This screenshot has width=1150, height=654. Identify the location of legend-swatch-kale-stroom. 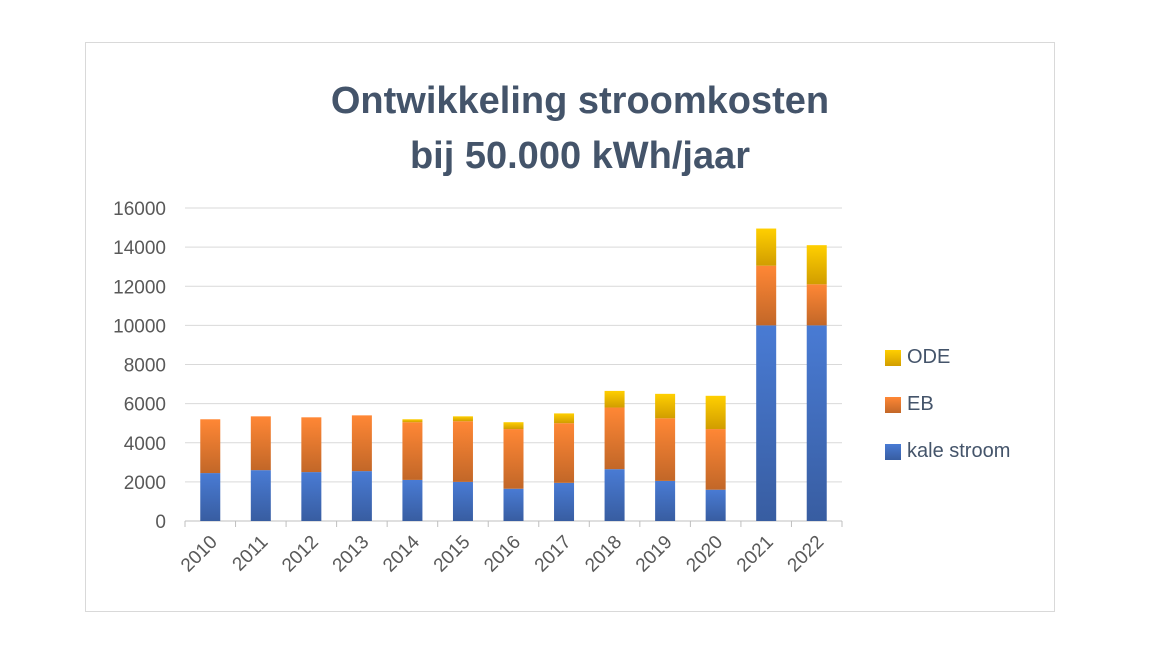
(893, 451).